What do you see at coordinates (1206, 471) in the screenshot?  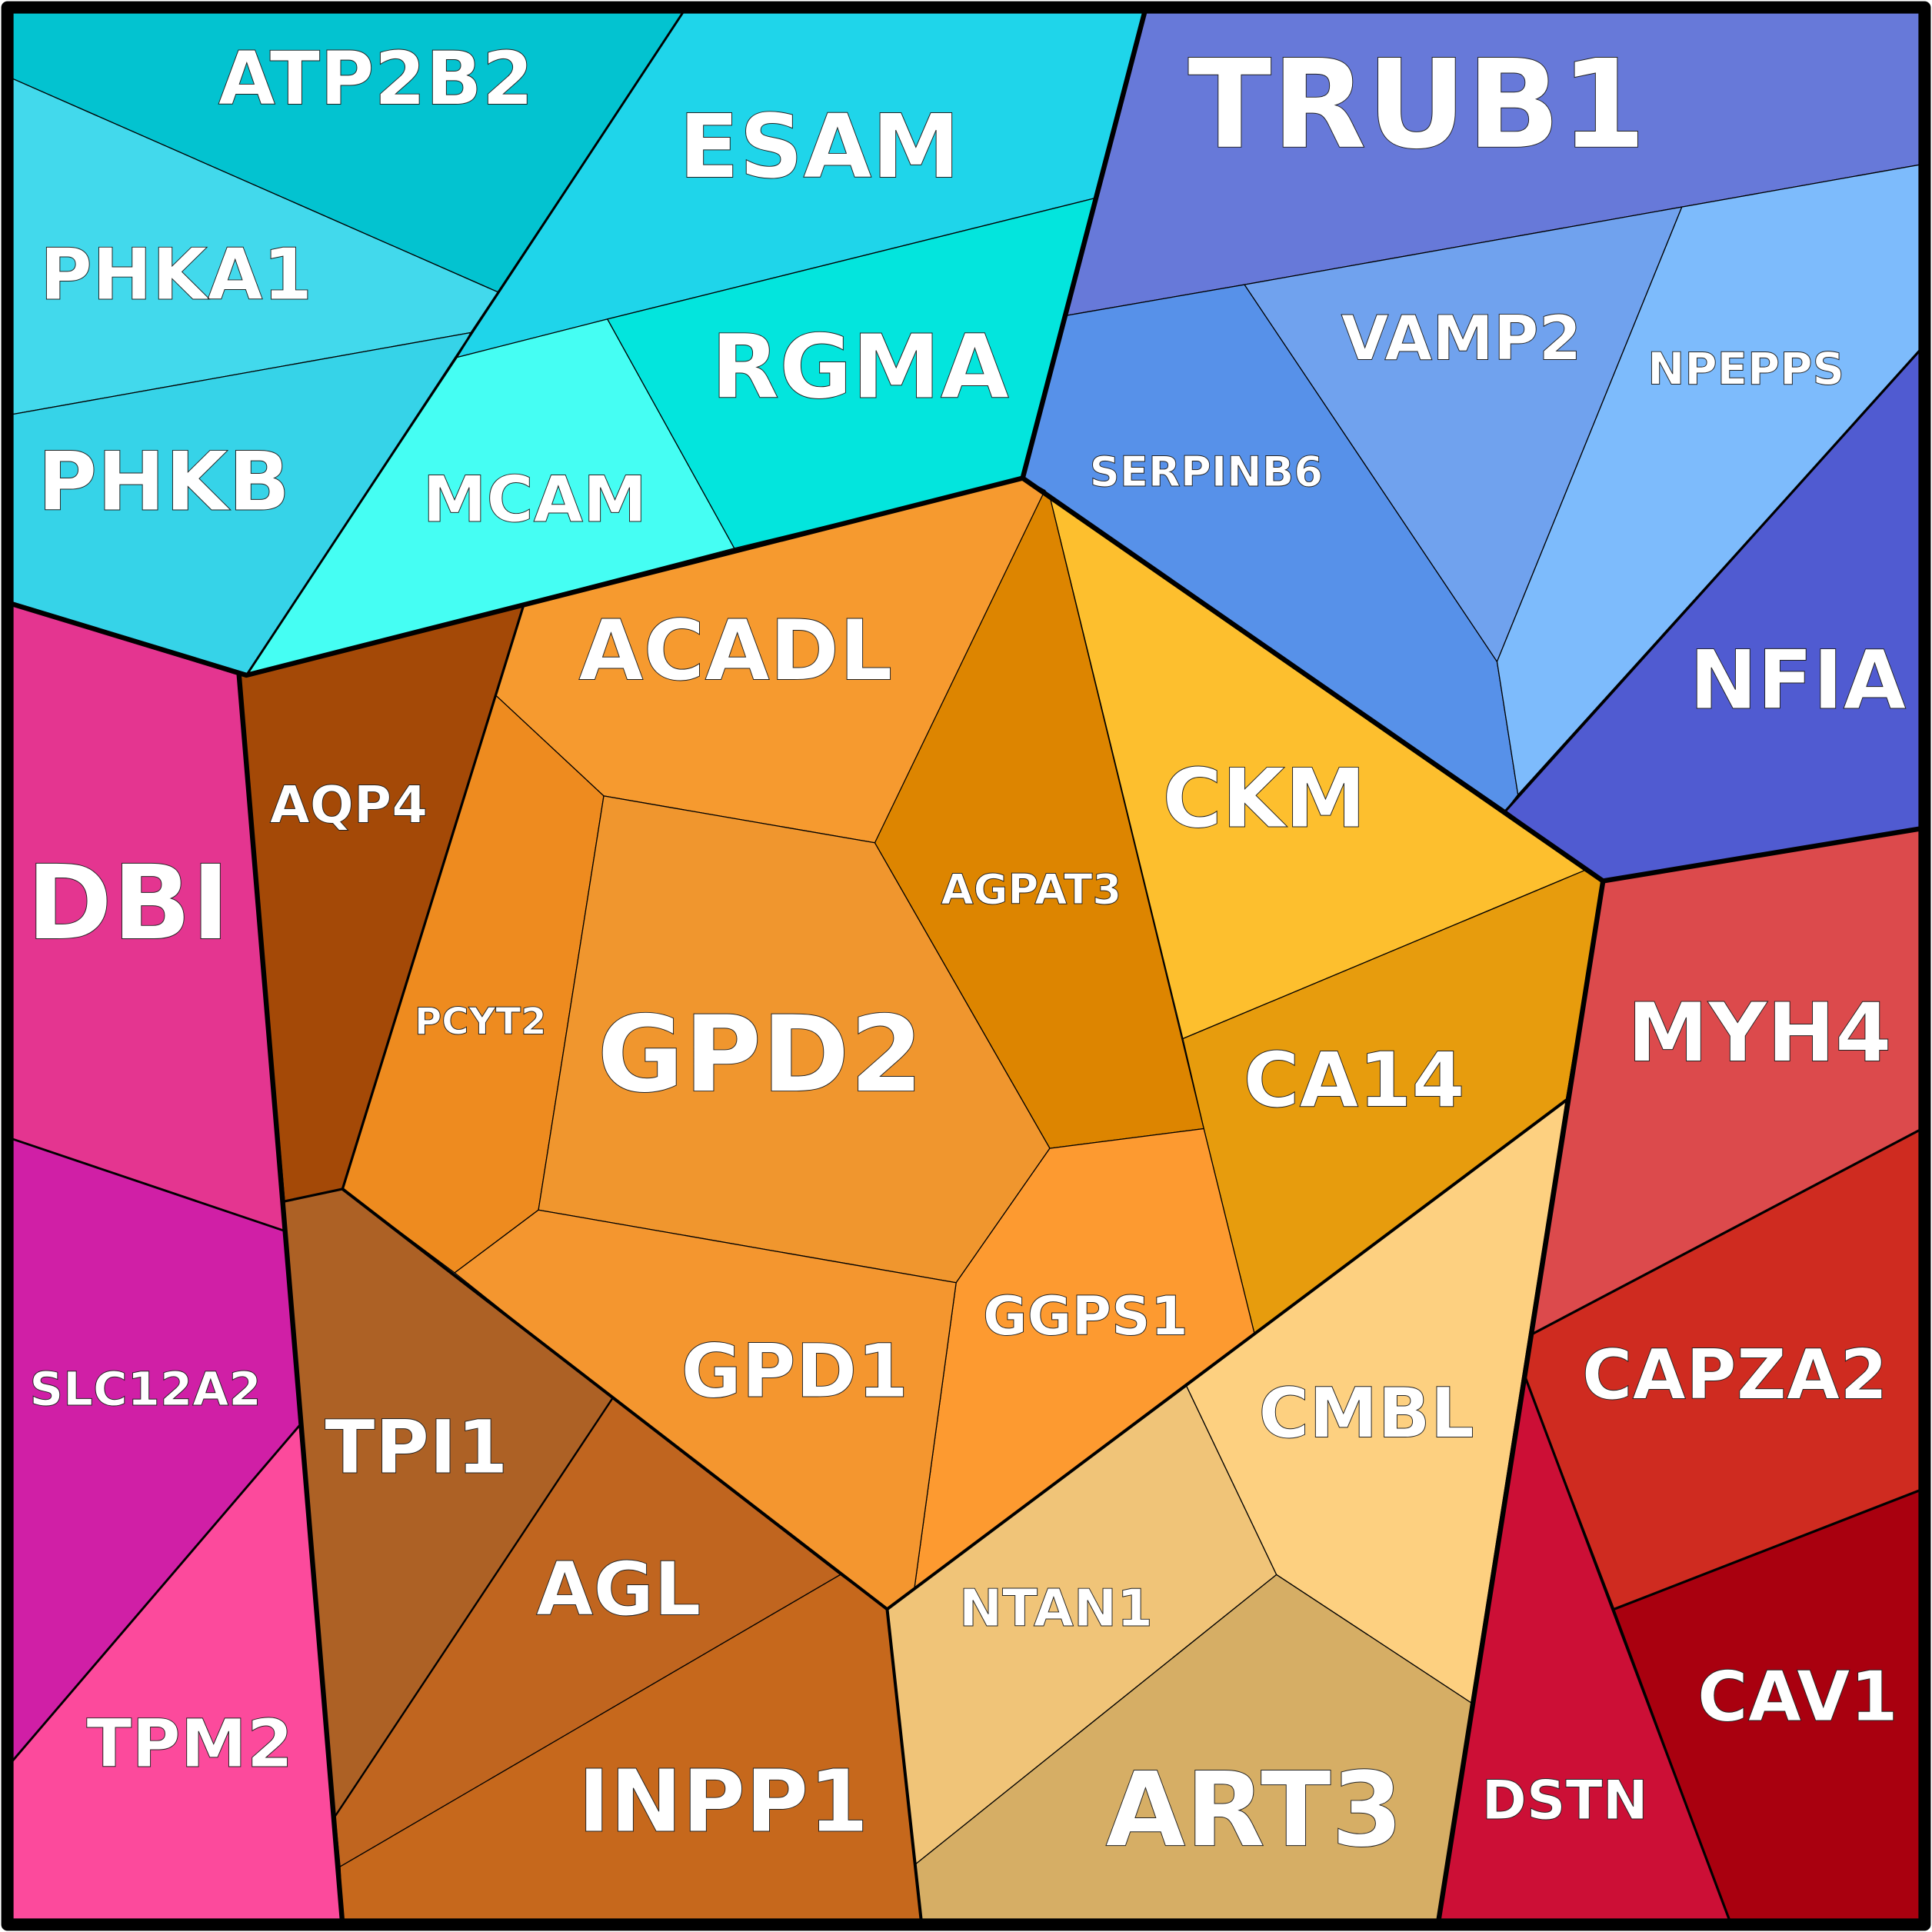 I see `cell-label-serpinb6: SERPINB6` at bounding box center [1206, 471].